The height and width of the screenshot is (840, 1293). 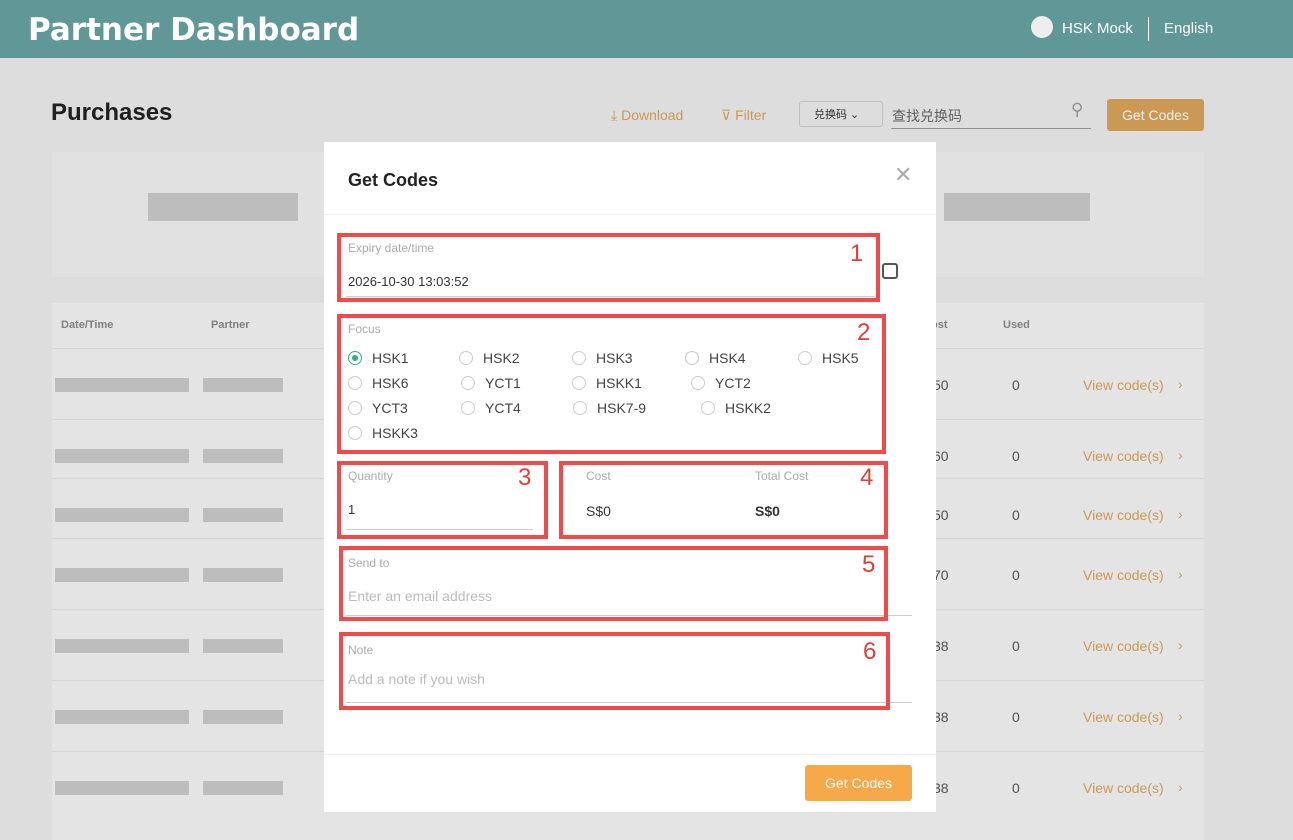 I want to click on radio-label: HSK5, so click(x=840, y=358).